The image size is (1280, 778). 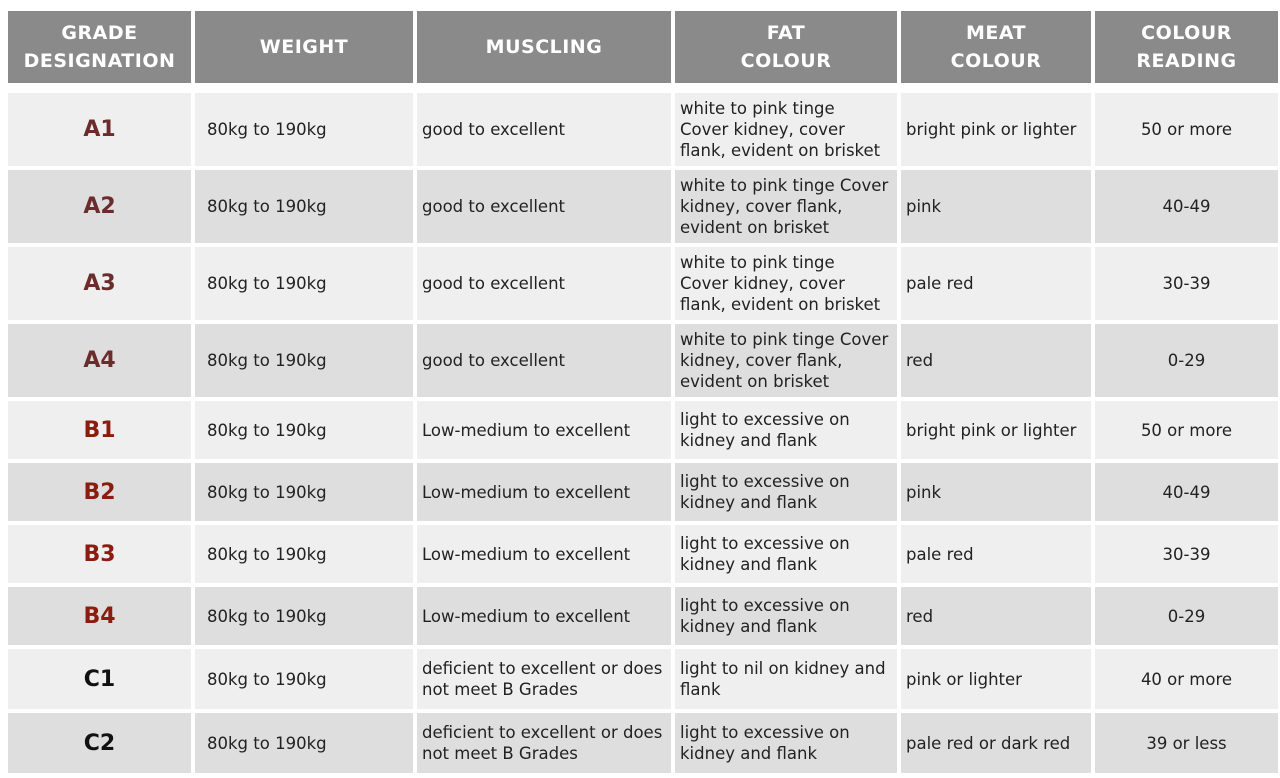 What do you see at coordinates (99, 129) in the screenshot?
I see `grade-cell: A1` at bounding box center [99, 129].